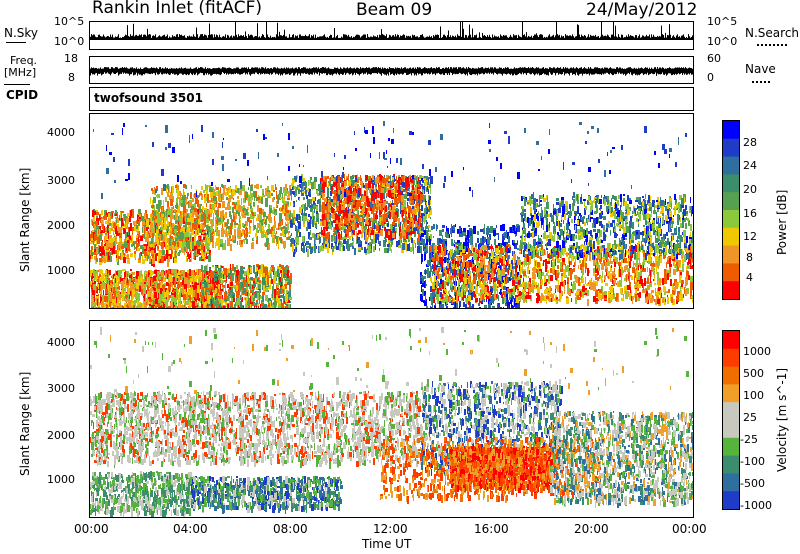 The height and width of the screenshot is (554, 800). Describe the element at coordinates (69, 41) in the screenshot. I see `nsky-tick-low: 10^0` at that location.